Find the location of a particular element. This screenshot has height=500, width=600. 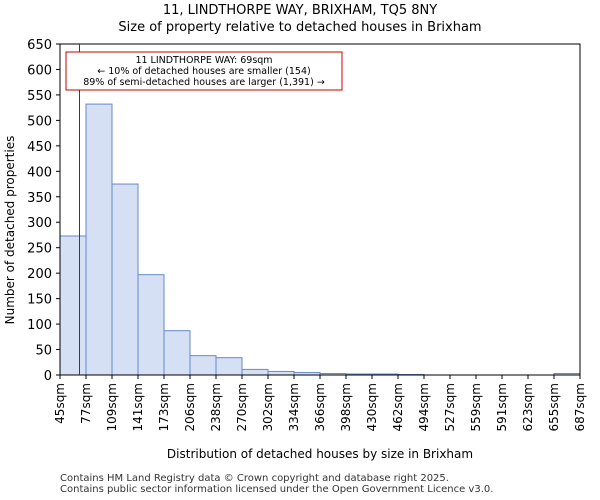

x-tick-label: 591sqm is located at coordinates (502, 407).